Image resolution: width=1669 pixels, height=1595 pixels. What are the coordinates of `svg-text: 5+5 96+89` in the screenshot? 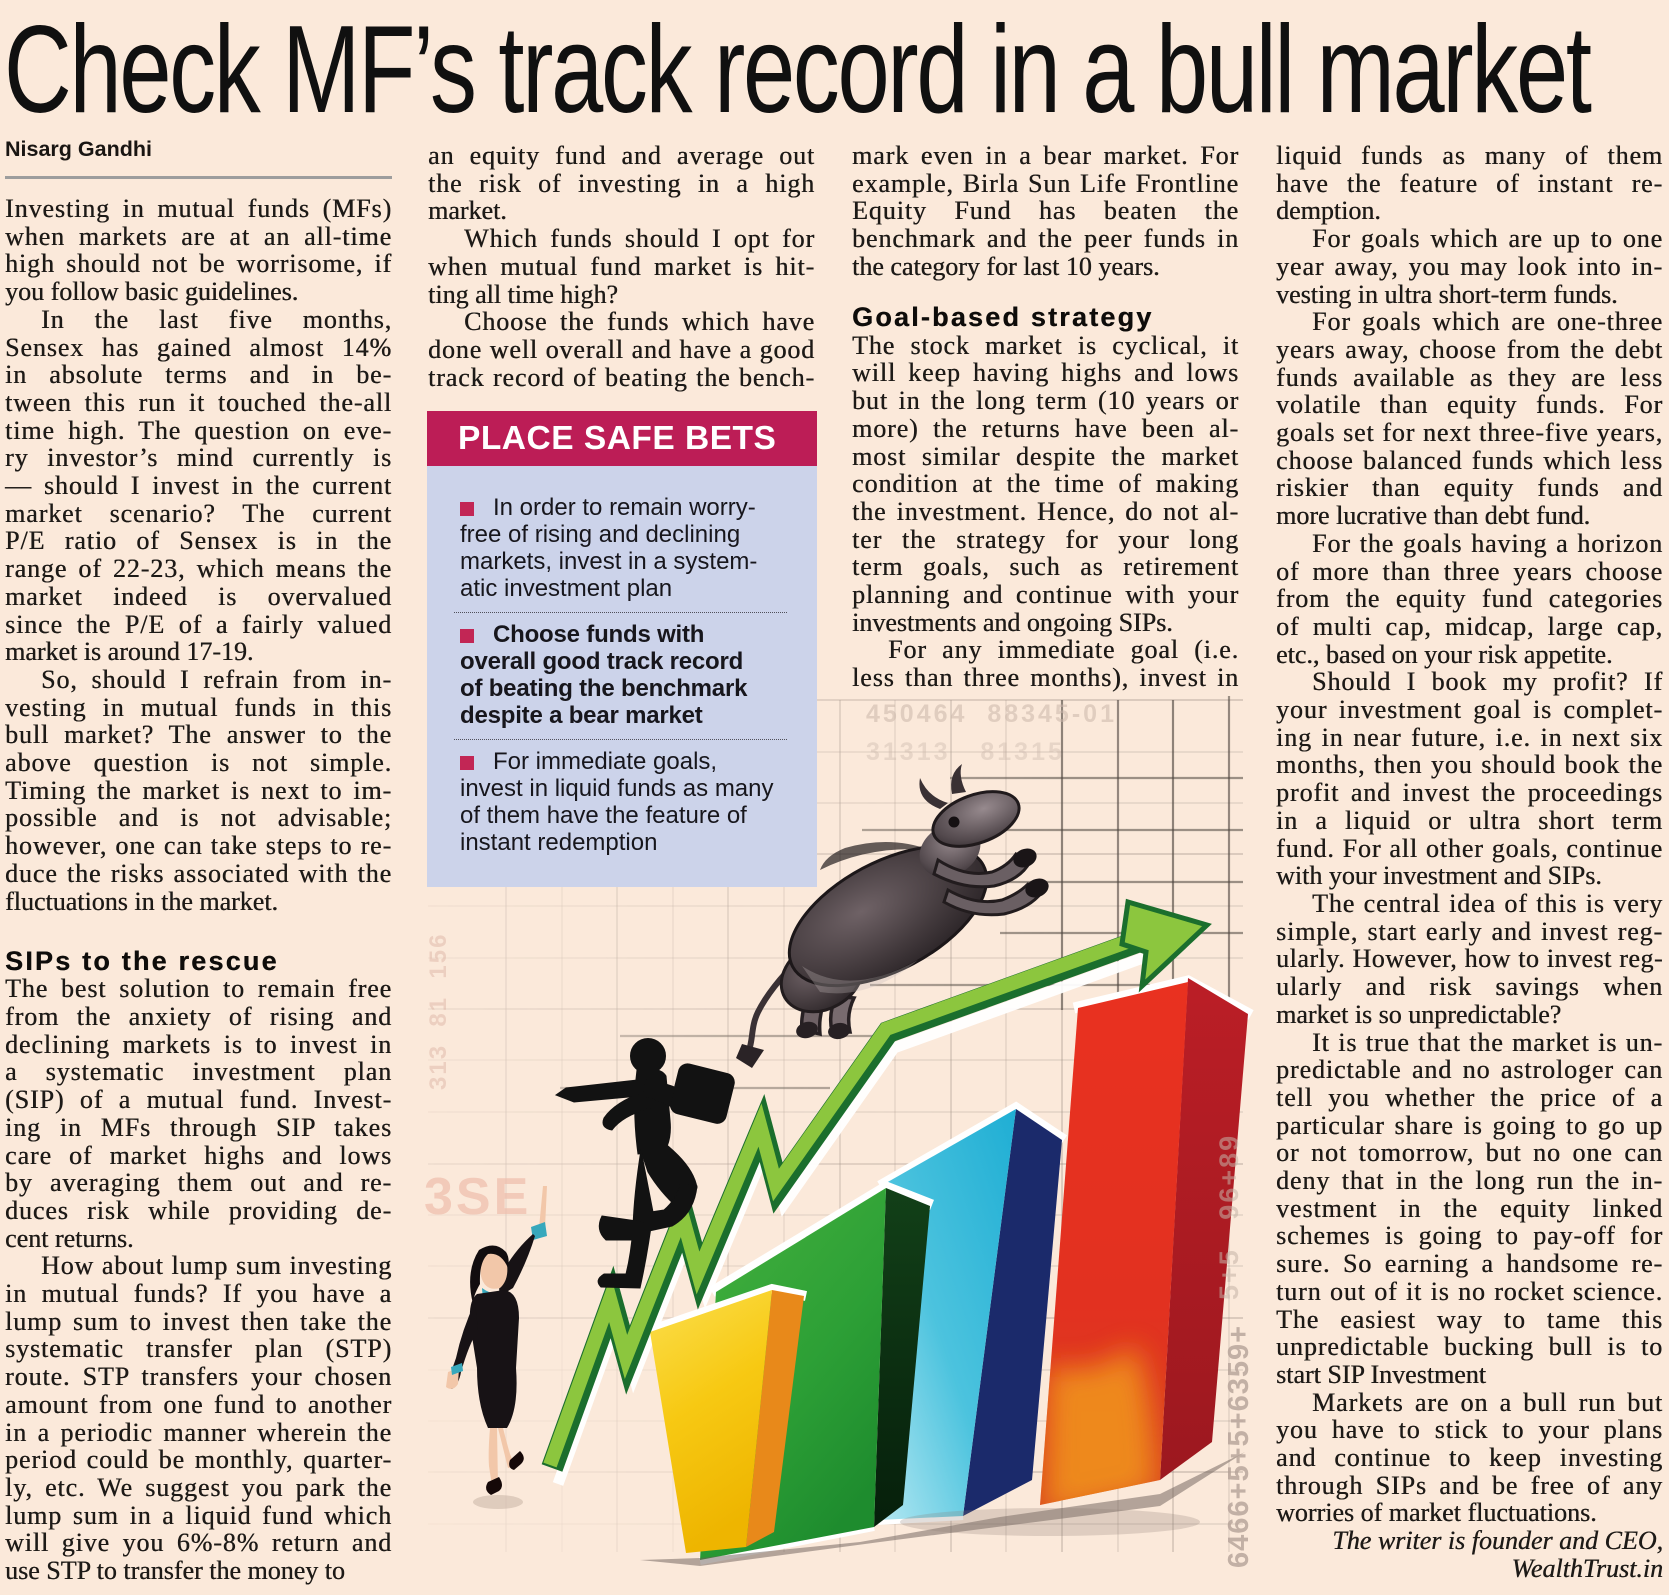 It's located at (1229, 1217).